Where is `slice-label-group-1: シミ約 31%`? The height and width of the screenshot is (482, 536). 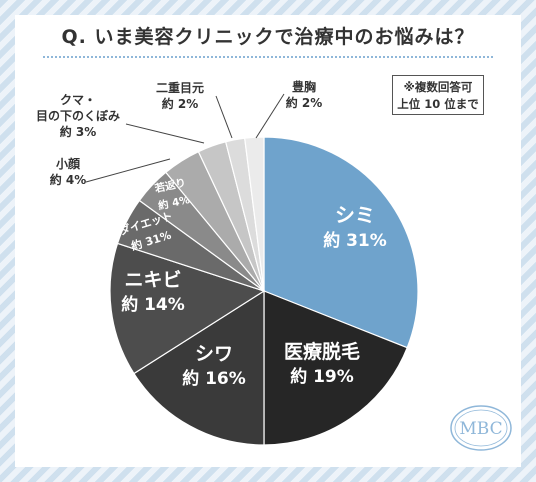
slice-label-group-1: シミ約 31% is located at coordinates (355, 227).